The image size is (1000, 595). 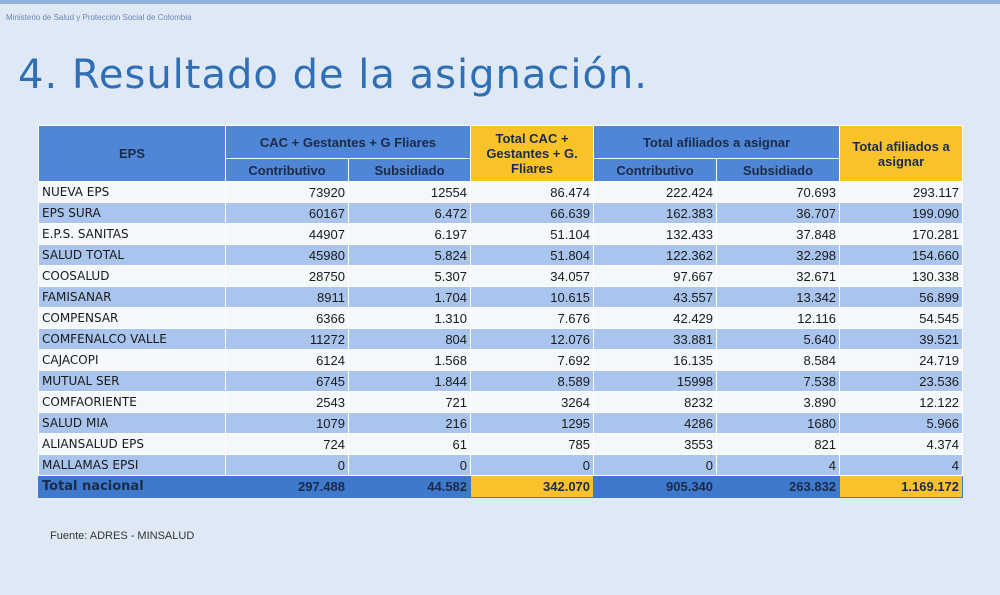 What do you see at coordinates (132, 318) in the screenshot?
I see `eps-name-cell: COMPENSAR` at bounding box center [132, 318].